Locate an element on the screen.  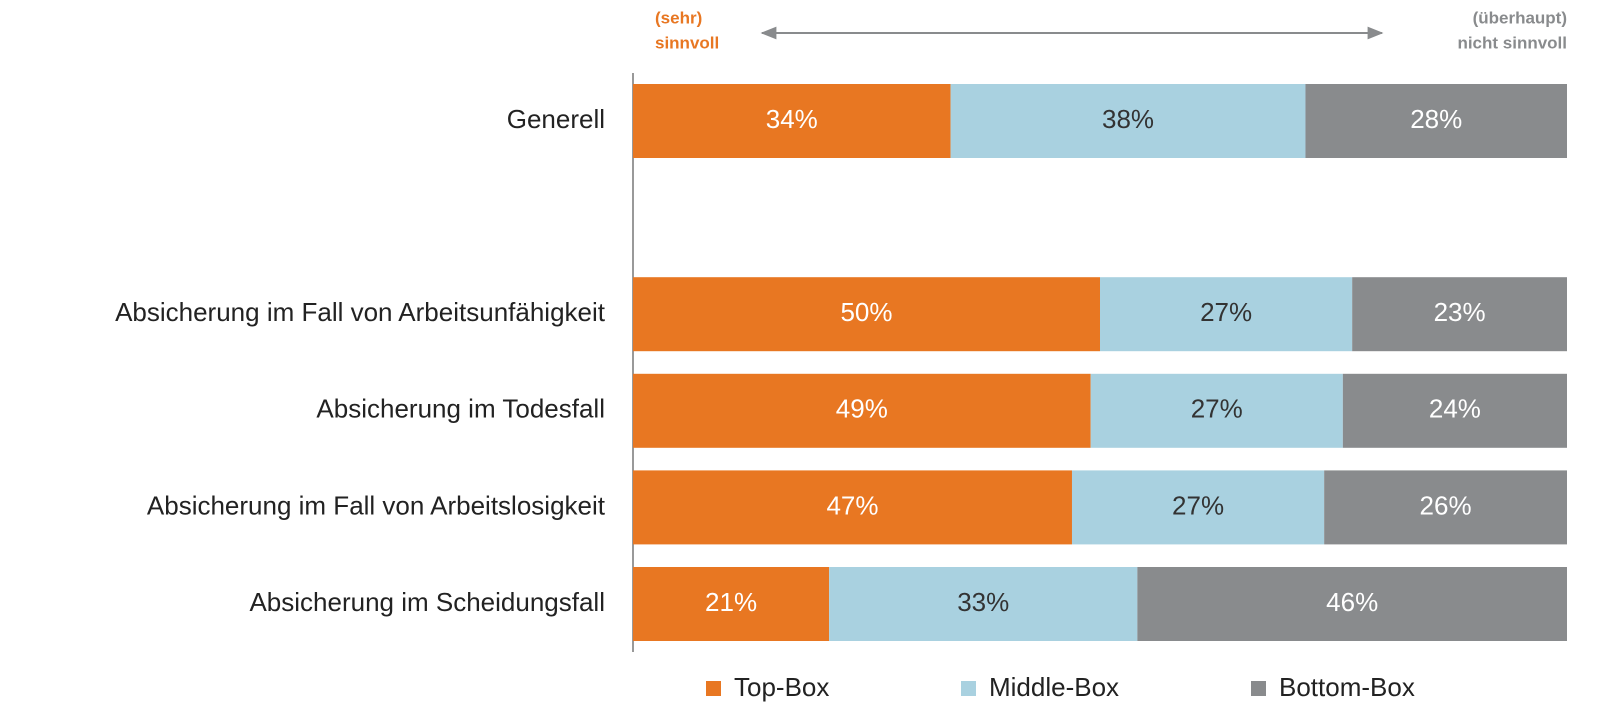
value-label: 24% is located at coordinates (1455, 409).